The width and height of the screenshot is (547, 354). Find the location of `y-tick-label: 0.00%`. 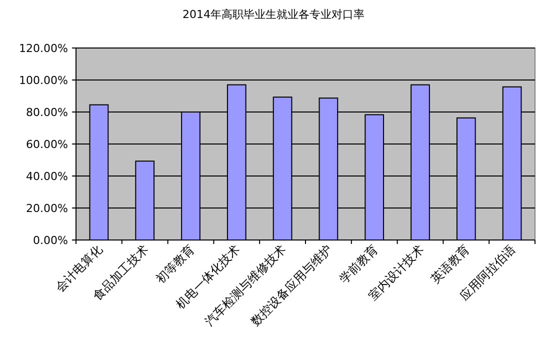

y-tick-label: 0.00% is located at coordinates (50, 240).